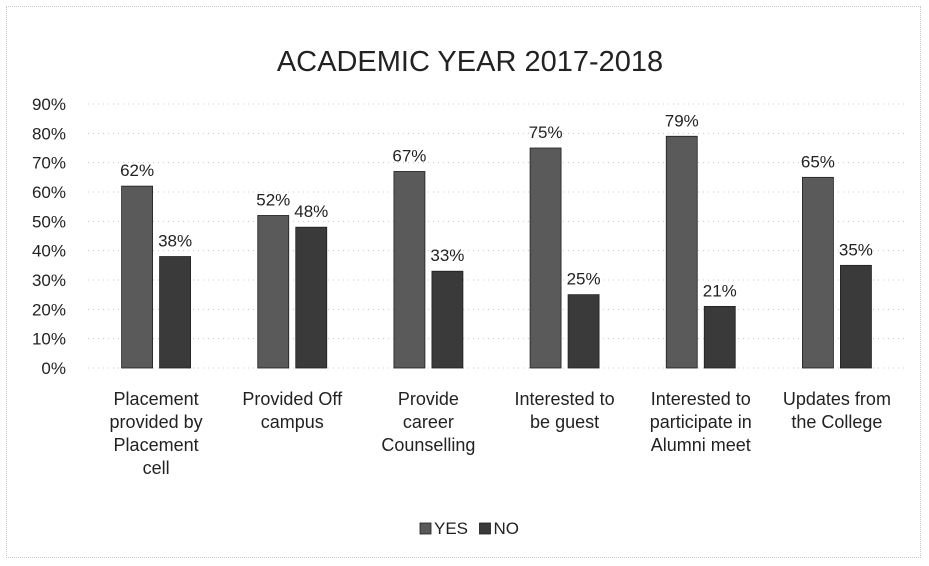 The image size is (929, 566). I want to click on data-label: 33%, so click(447, 255).